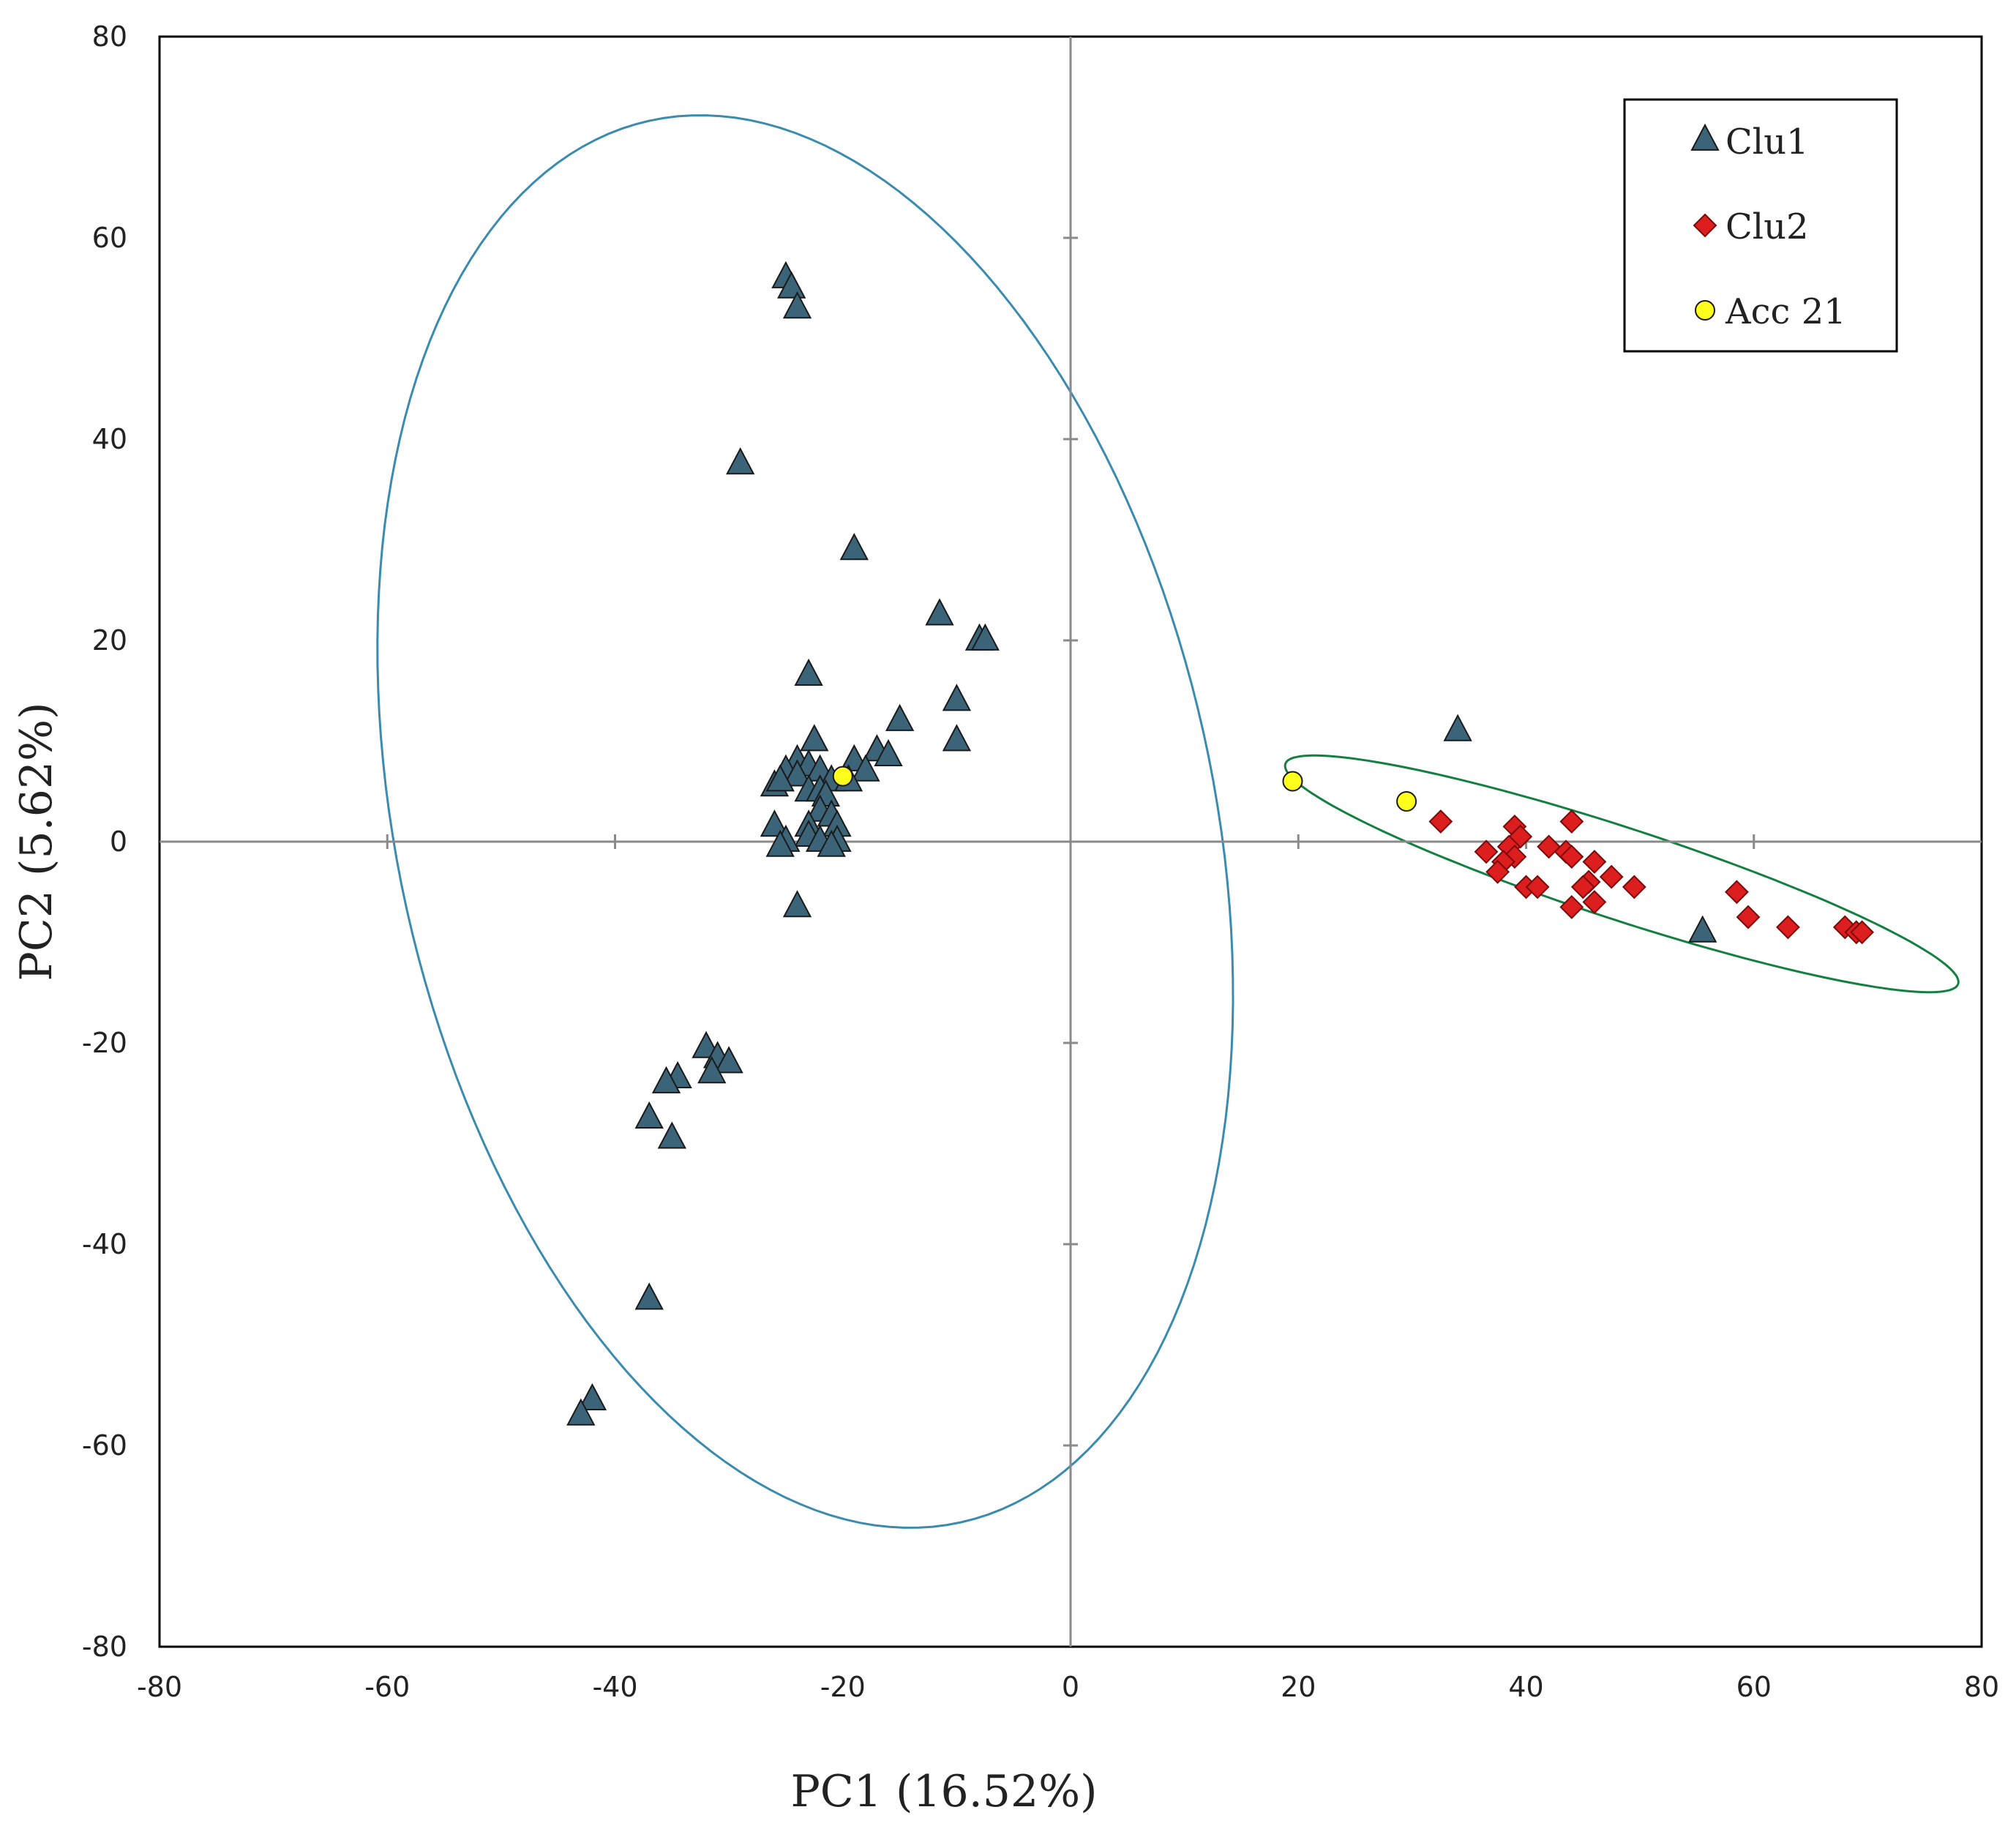 This screenshot has height=1837, width=2016. Describe the element at coordinates (1754, 1687) in the screenshot. I see `x-tick-label: 60` at that location.